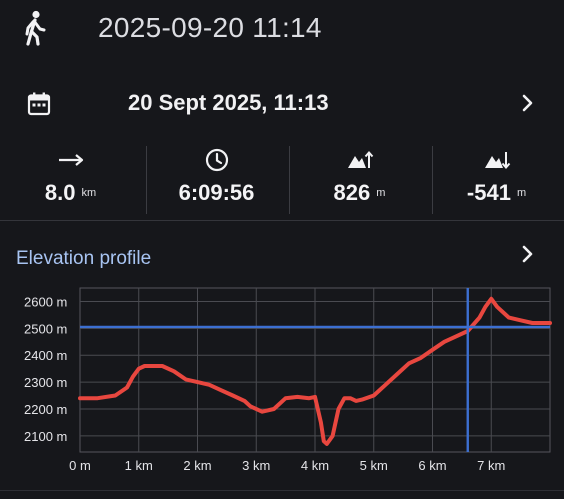  Describe the element at coordinates (216, 160) in the screenshot. I see `clock-icon` at that location.